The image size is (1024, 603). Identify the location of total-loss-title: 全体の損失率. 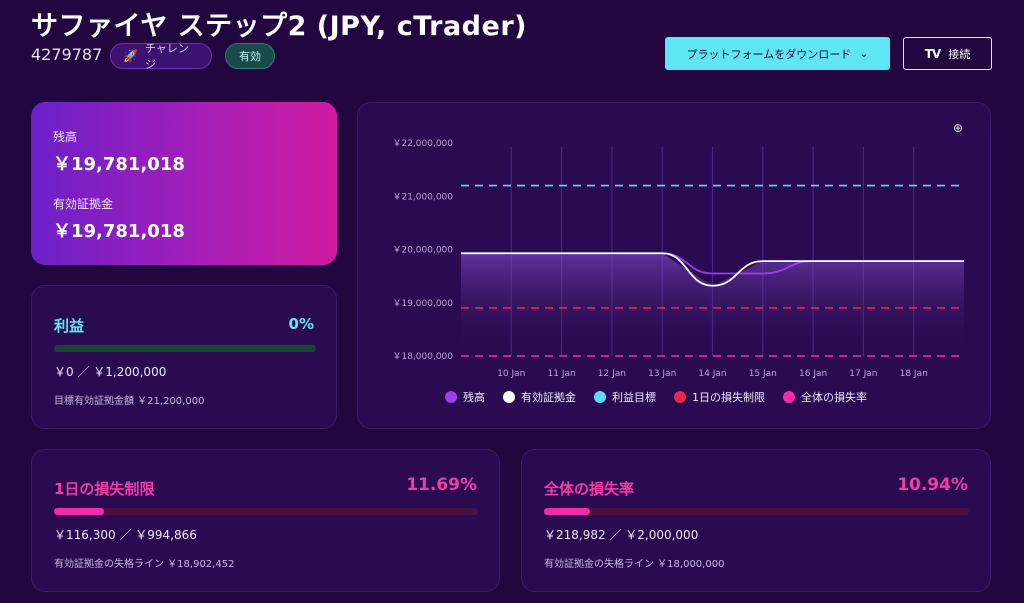
(589, 489).